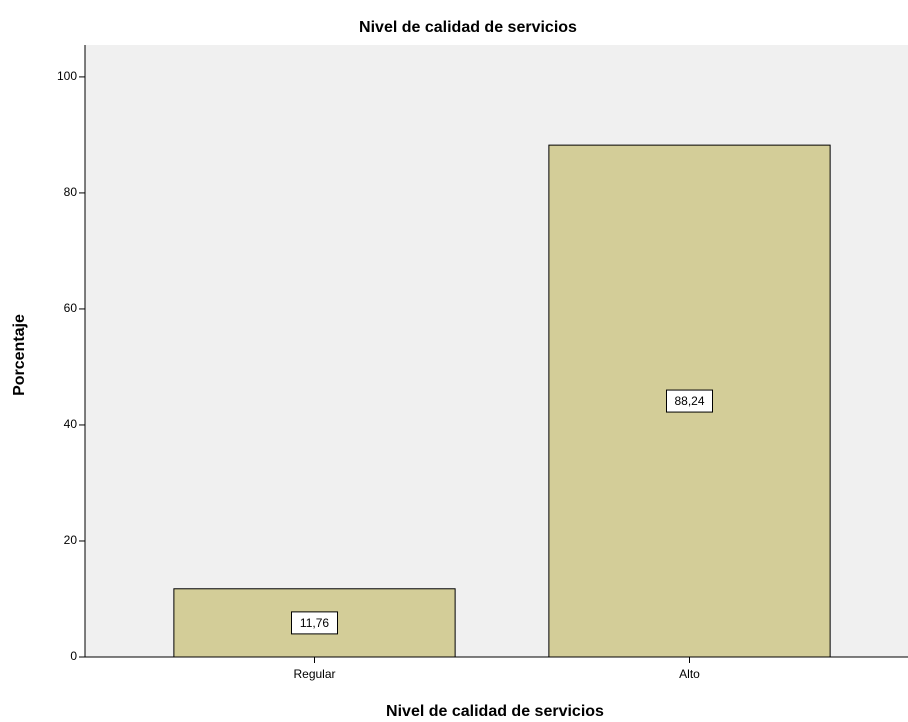 The width and height of the screenshot is (908, 722). What do you see at coordinates (71, 308) in the screenshot?
I see `y-tick-label: 60` at bounding box center [71, 308].